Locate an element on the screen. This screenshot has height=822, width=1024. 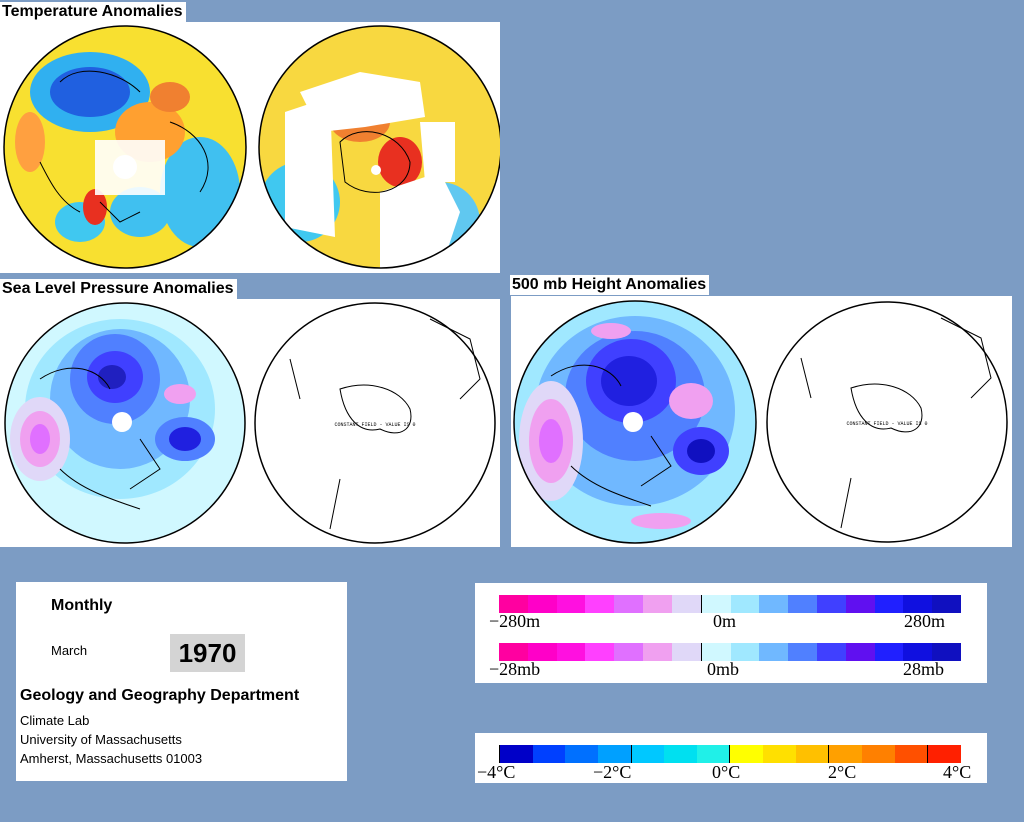
height-constant-label: CONSTANT FIELD - VALUE IS 0 is located at coordinates (886, 424).